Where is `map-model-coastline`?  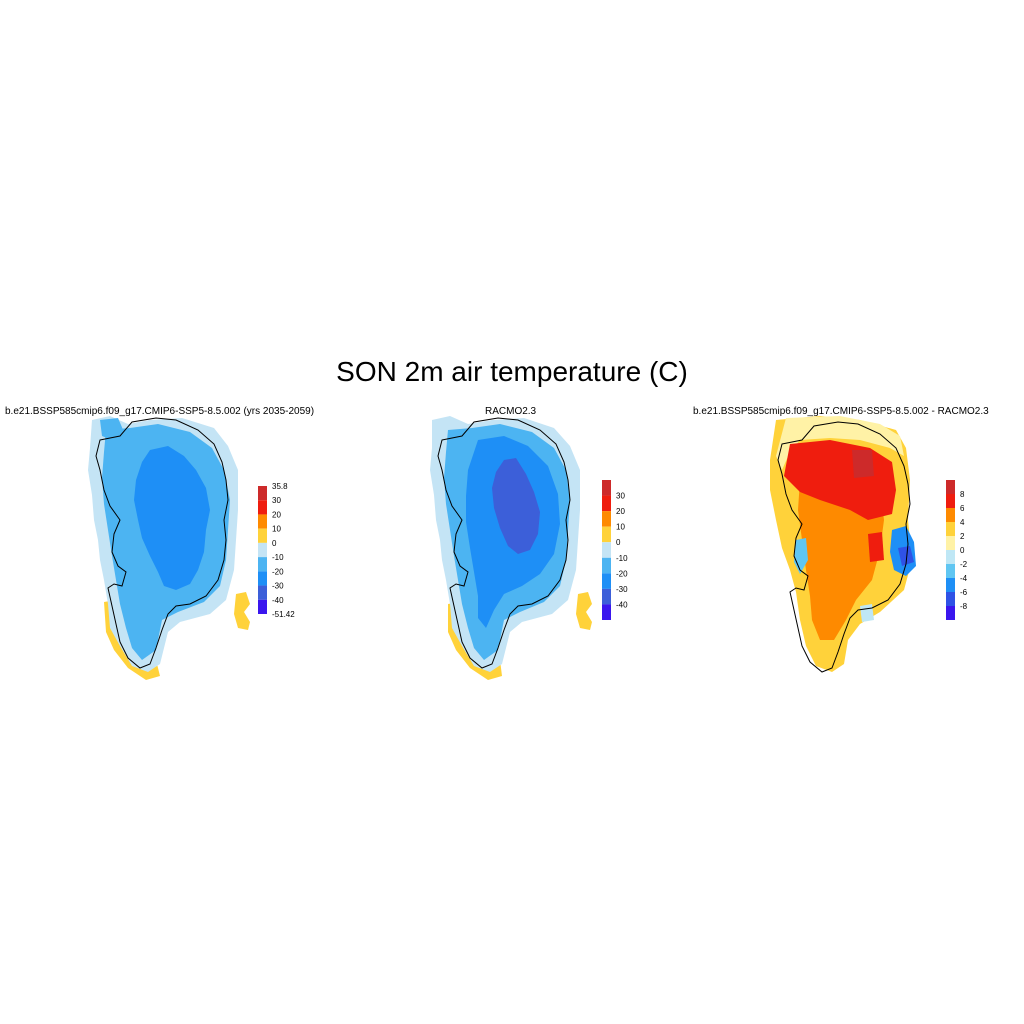
map-model-coastline is located at coordinates (162, 543).